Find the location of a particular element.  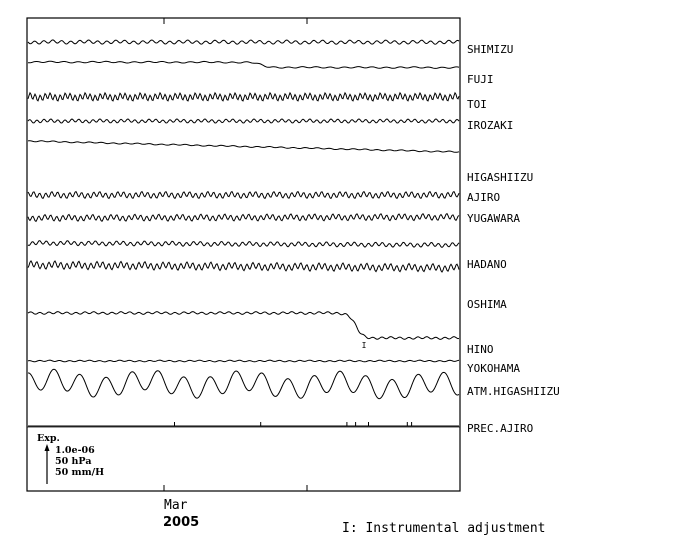

scale-legend-label: Exp. is located at coordinates (48, 438).